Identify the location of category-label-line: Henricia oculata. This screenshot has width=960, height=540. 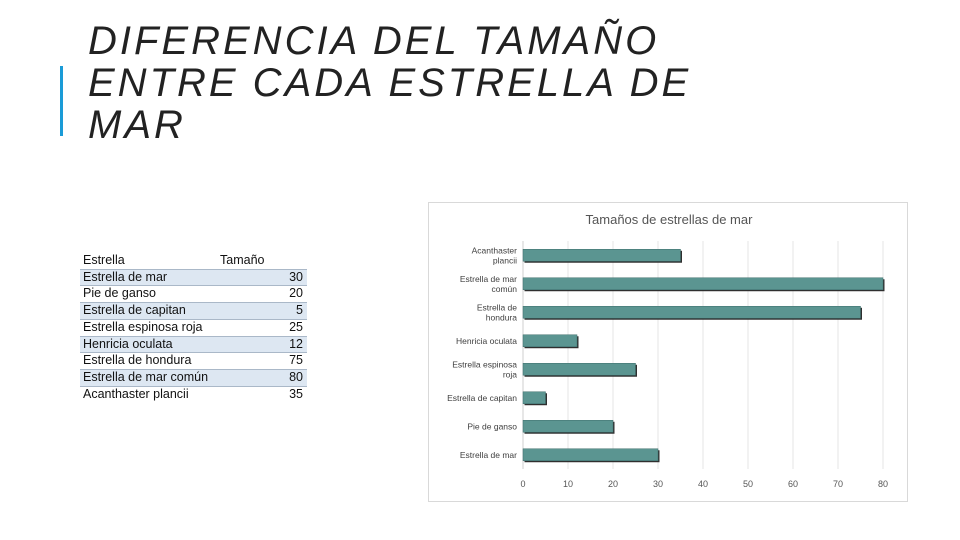
(486, 341).